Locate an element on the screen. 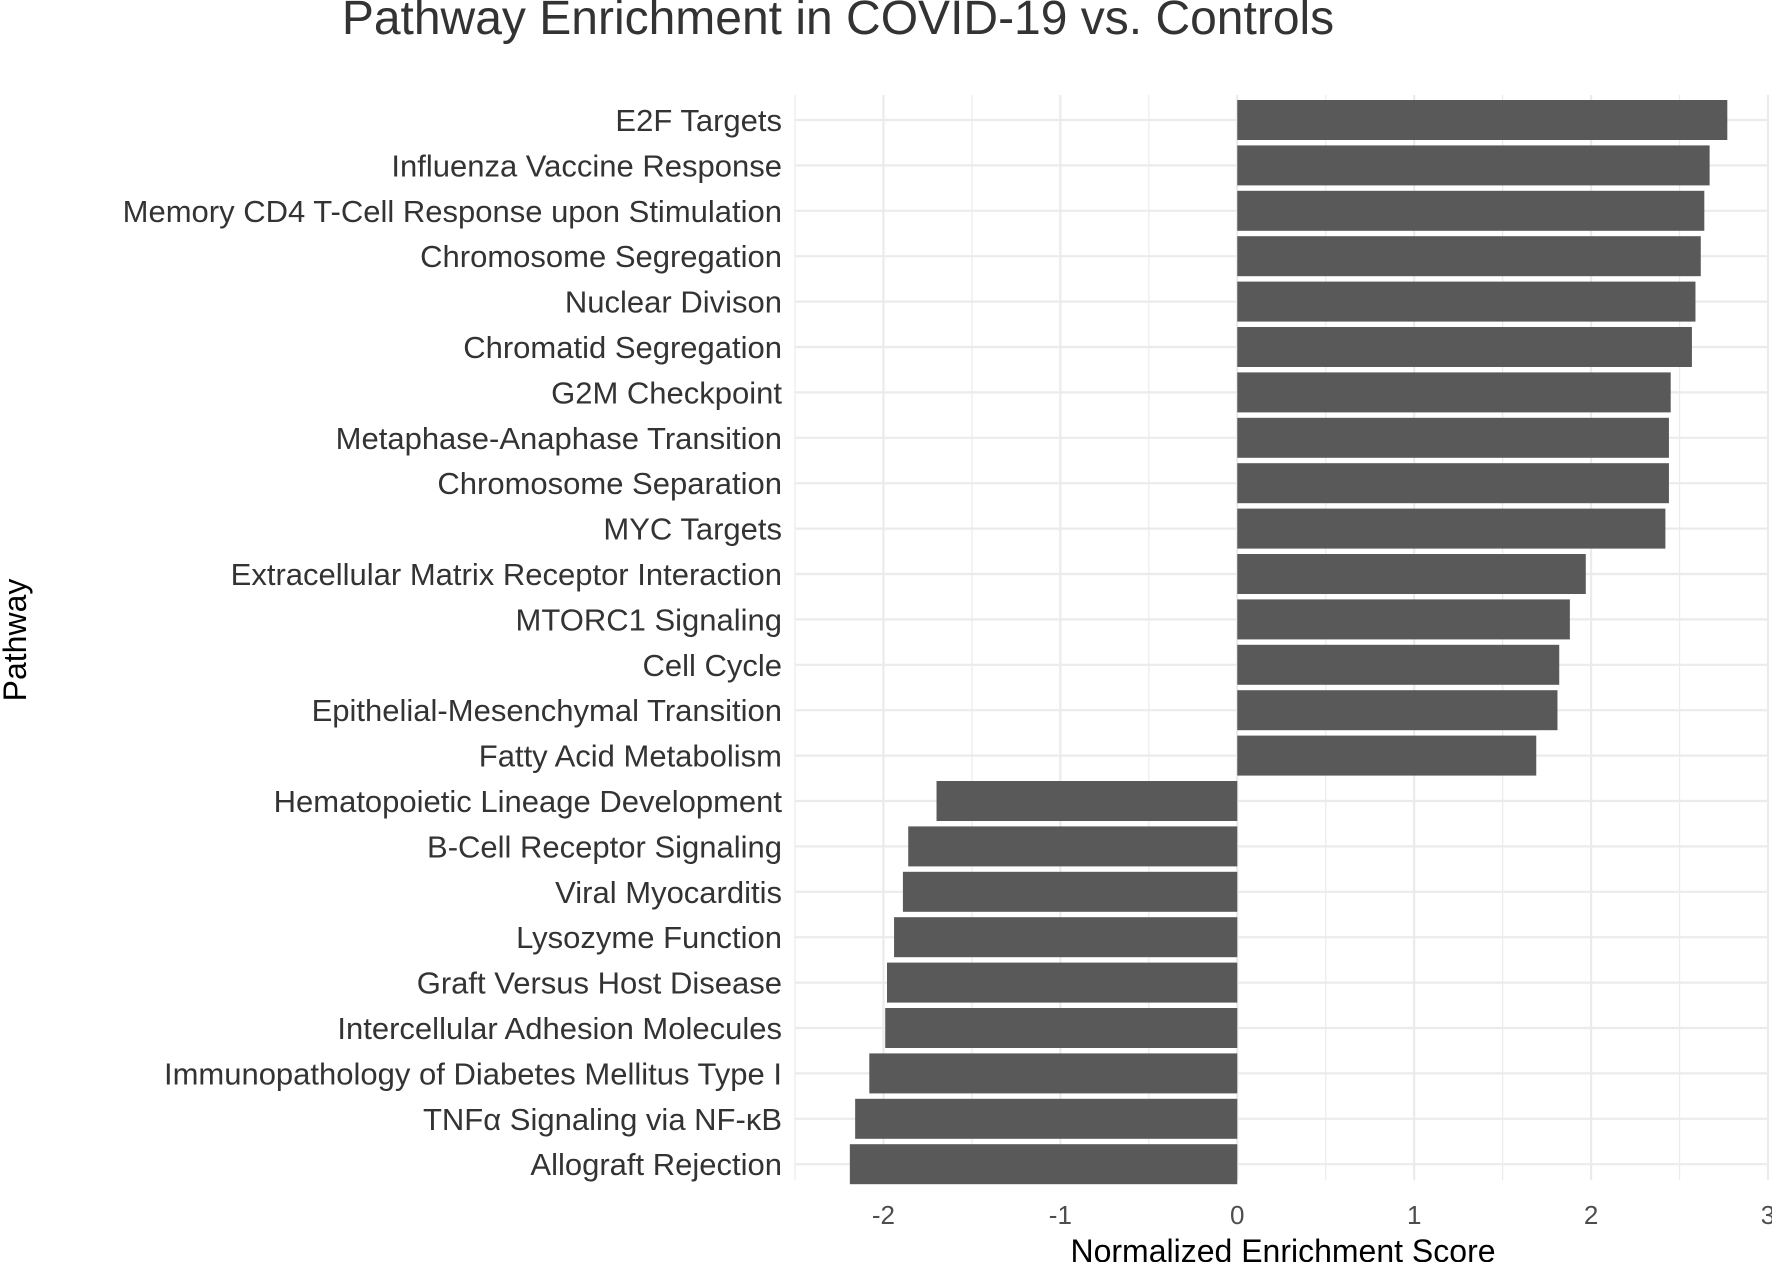 This screenshot has height=1262, width=1772. category-label: Fatty Acid Metabolism is located at coordinates (630, 756).